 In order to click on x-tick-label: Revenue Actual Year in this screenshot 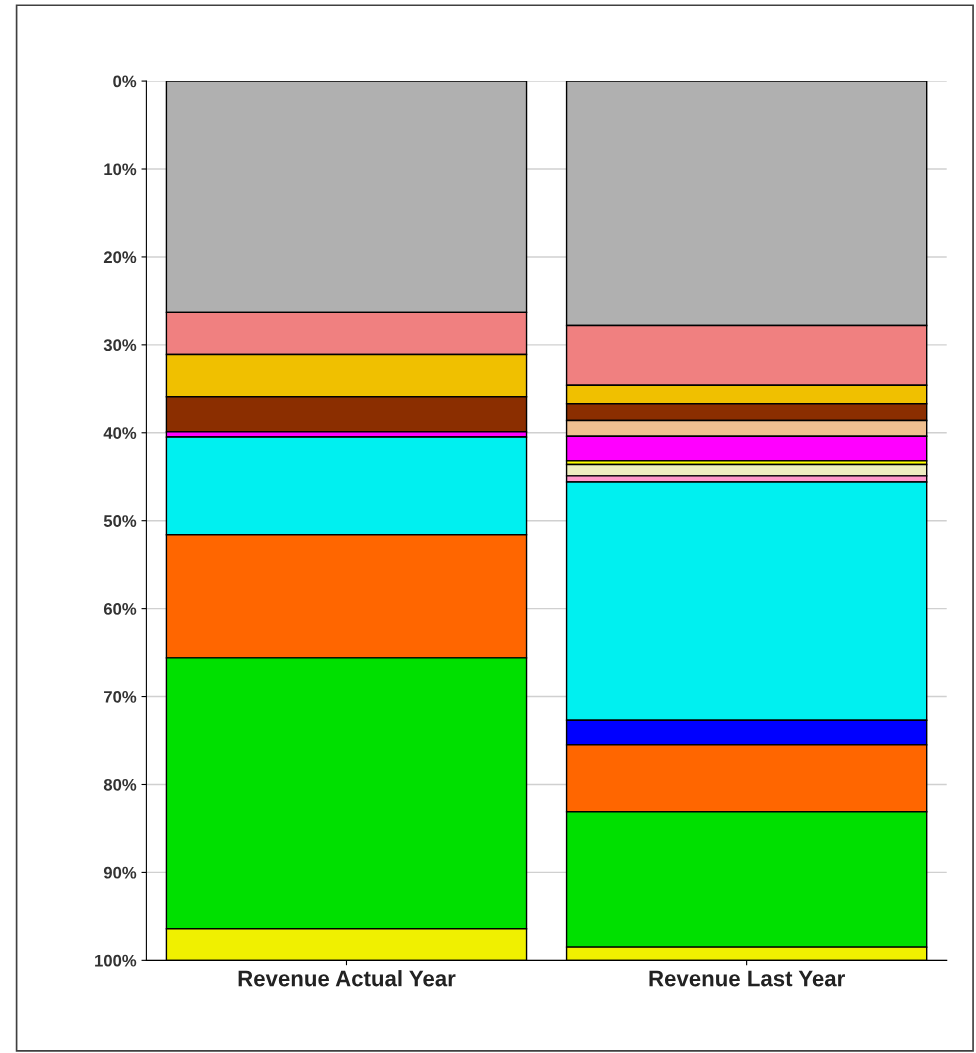, I will do `click(347, 978)`.